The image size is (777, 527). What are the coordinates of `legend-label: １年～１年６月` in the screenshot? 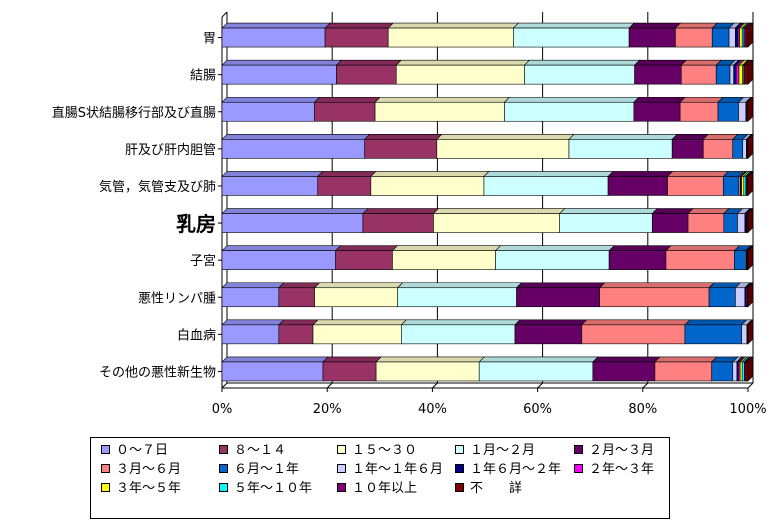 It's located at (398, 469).